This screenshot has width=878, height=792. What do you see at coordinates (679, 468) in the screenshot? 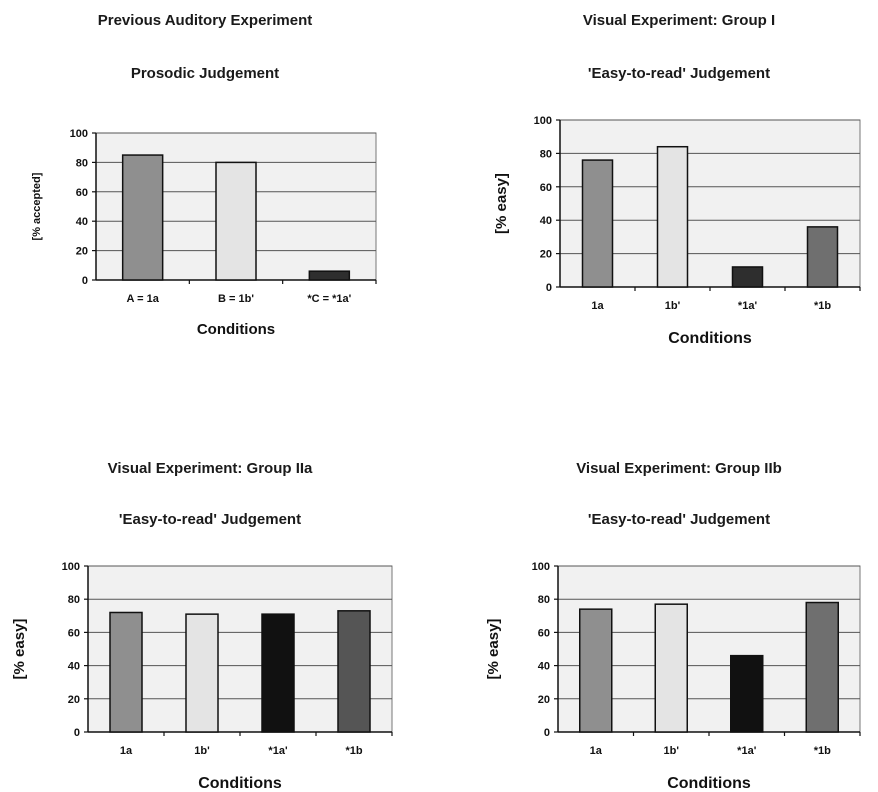
I see `chart-title: Visual Experiment: Group IIb` at bounding box center [679, 468].